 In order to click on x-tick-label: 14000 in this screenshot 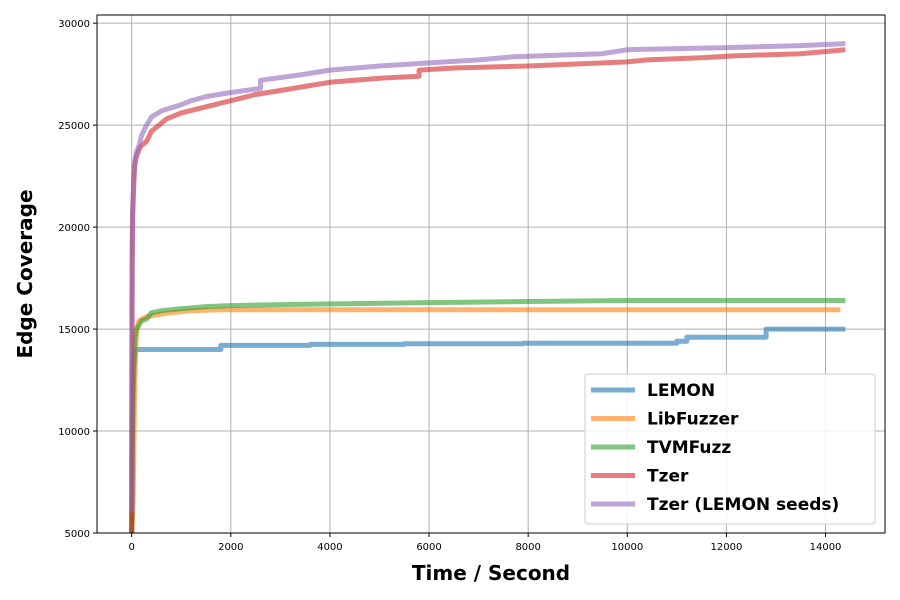, I will do `click(826, 547)`.